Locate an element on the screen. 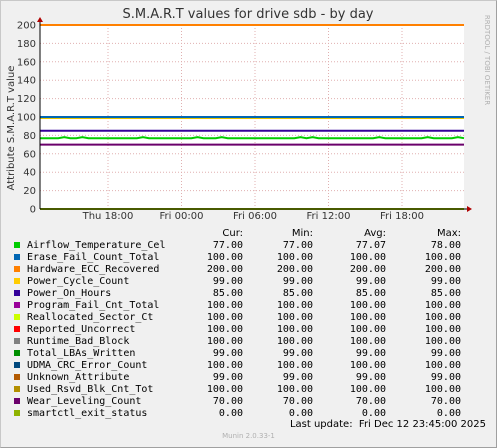  legend-item: Power_On_Hours 85.00 85.00 85.00 85.00 is located at coordinates (249, 294).